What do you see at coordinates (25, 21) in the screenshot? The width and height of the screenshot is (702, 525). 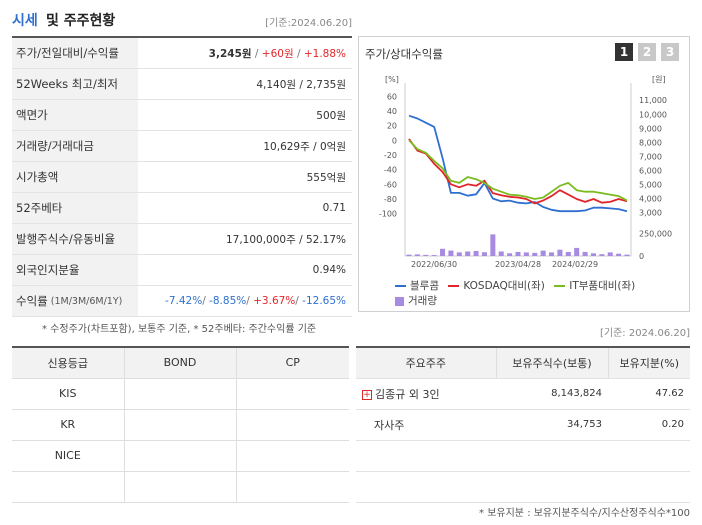 I see `section-title-accent: 시세` at bounding box center [25, 21].